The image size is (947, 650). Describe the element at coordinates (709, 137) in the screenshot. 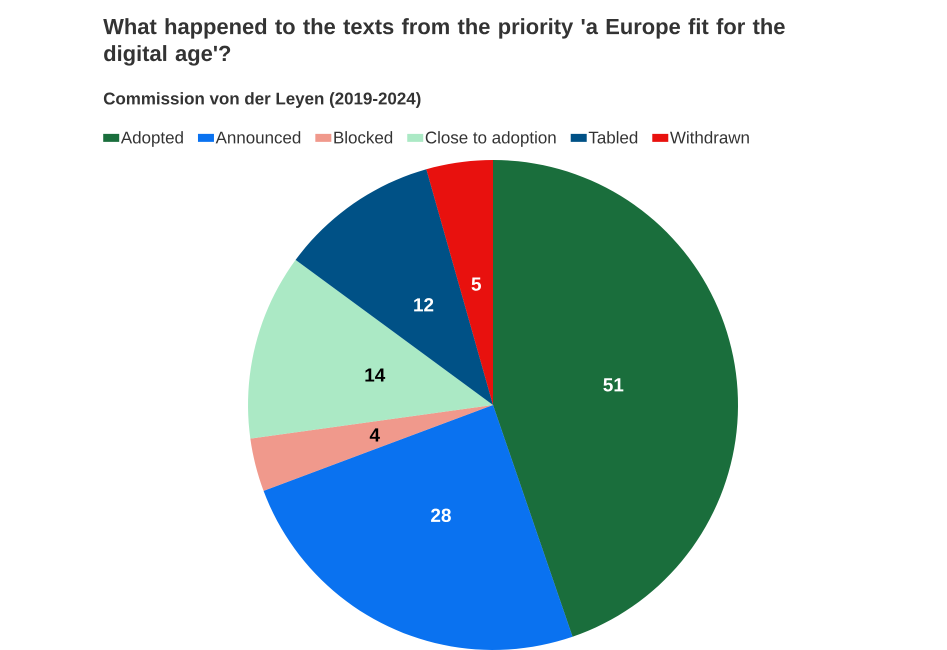

I see `legend-label: Withdrawn` at that location.